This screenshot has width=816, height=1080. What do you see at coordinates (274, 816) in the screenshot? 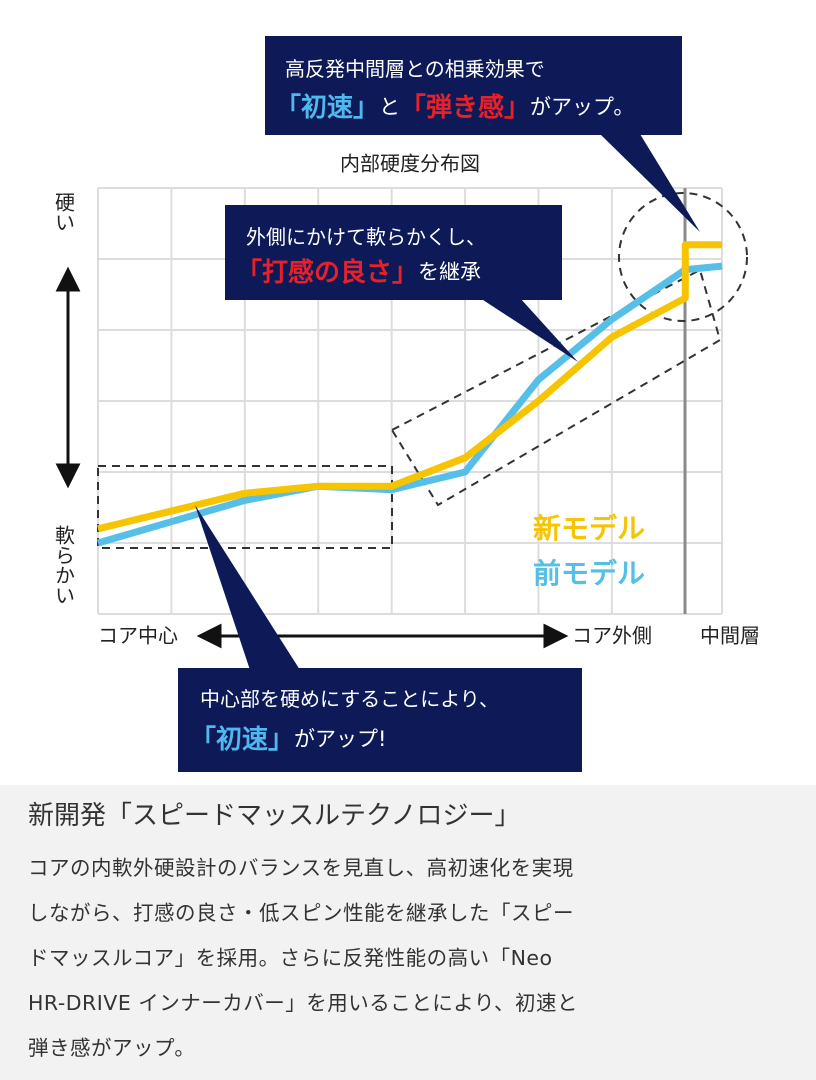
I see `heading: 新開発「スピードマッスルテクノロジー」` at bounding box center [274, 816].